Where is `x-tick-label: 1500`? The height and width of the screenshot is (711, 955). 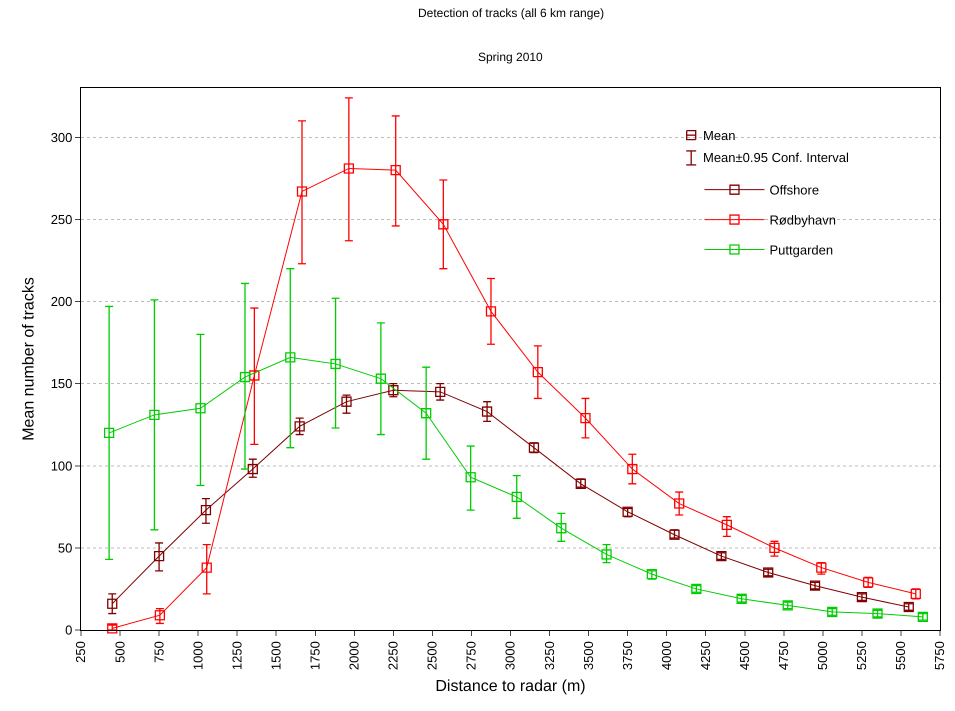
x-tick-label: 1500 is located at coordinates (276, 655).